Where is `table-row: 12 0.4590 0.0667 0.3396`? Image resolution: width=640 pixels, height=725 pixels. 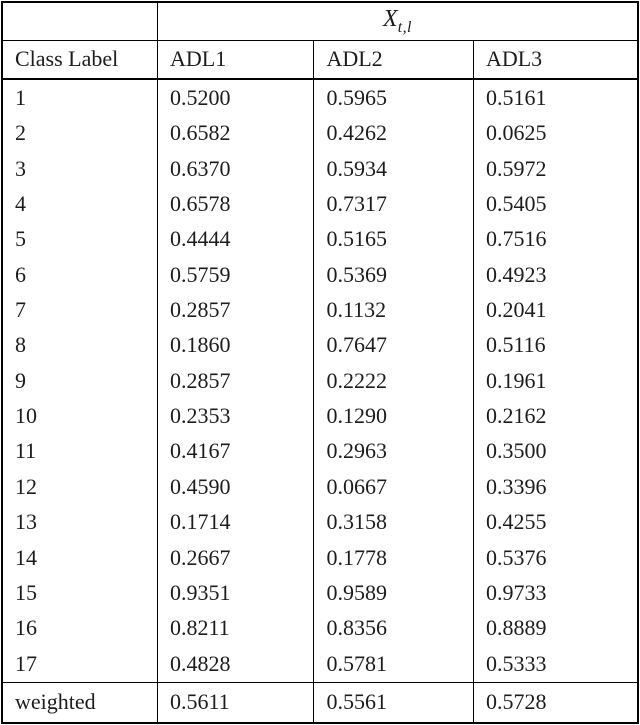 table-row: 12 0.4590 0.0667 0.3396 is located at coordinates (320, 487).